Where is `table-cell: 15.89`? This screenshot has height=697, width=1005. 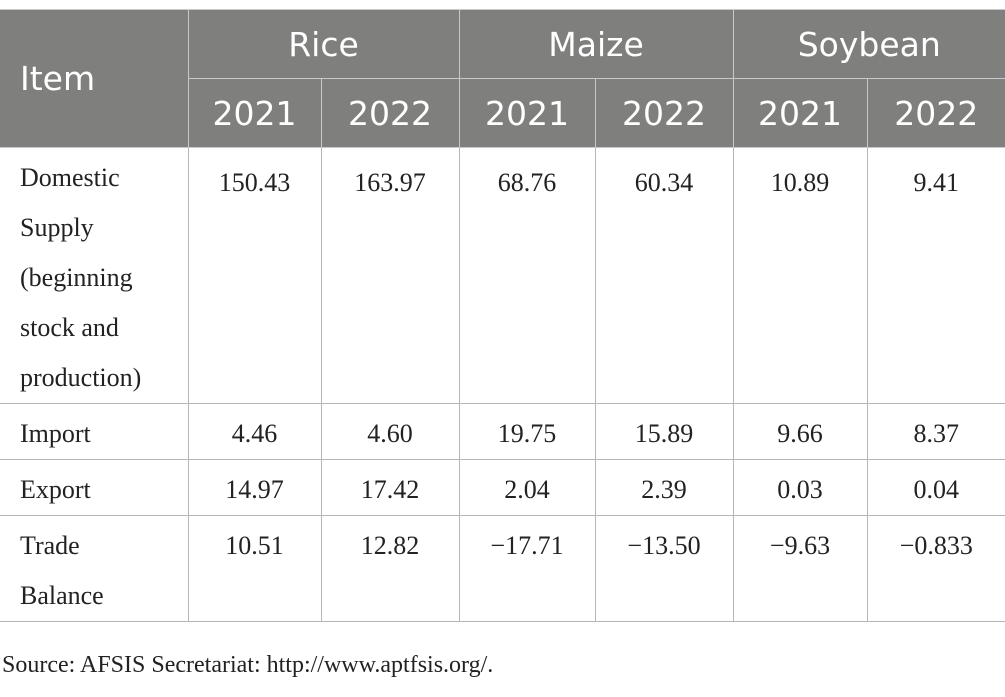
table-cell: 15.89 is located at coordinates (664, 431).